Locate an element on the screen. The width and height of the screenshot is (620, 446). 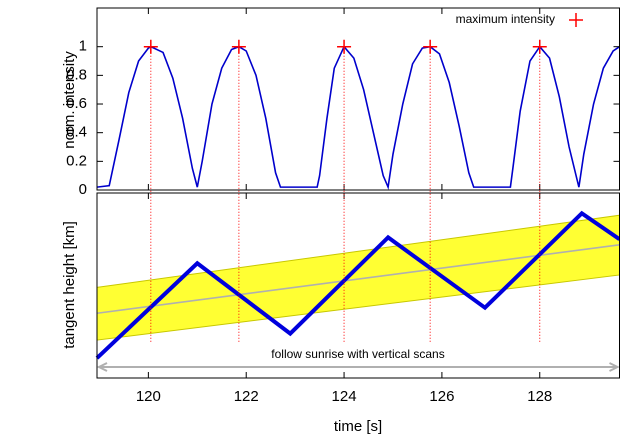
x-tick-label: 128 is located at coordinates (539, 396).